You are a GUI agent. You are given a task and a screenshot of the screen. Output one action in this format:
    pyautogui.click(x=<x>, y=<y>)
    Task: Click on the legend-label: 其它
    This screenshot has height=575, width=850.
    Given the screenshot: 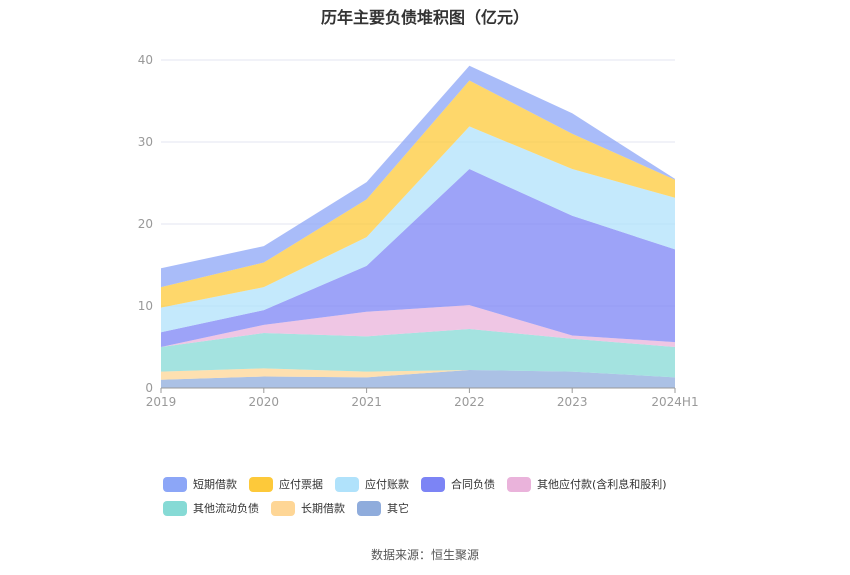 What is the action you would take?
    pyautogui.click(x=398, y=508)
    